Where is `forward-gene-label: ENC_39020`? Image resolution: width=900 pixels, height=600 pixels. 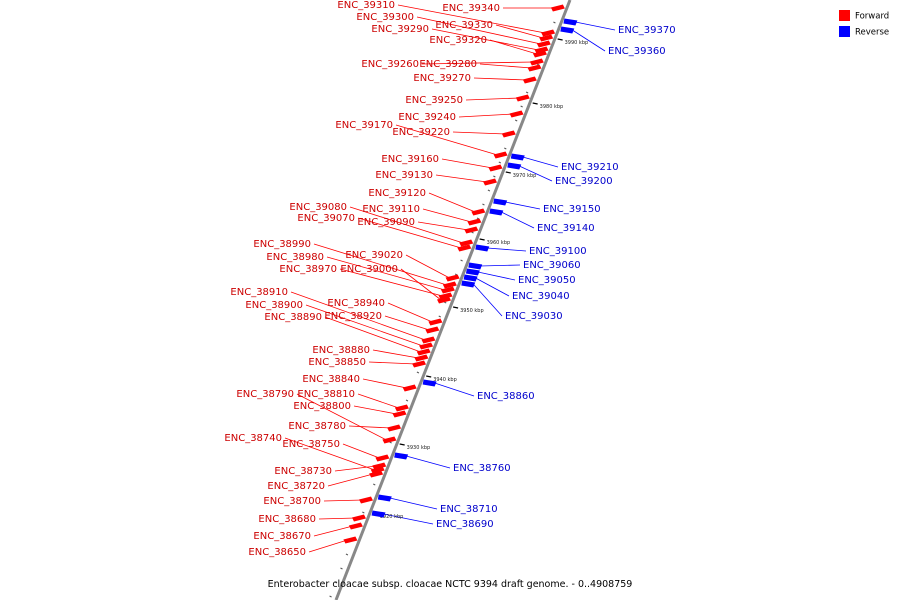 forward-gene-label: ENC_39020 is located at coordinates (374, 255).